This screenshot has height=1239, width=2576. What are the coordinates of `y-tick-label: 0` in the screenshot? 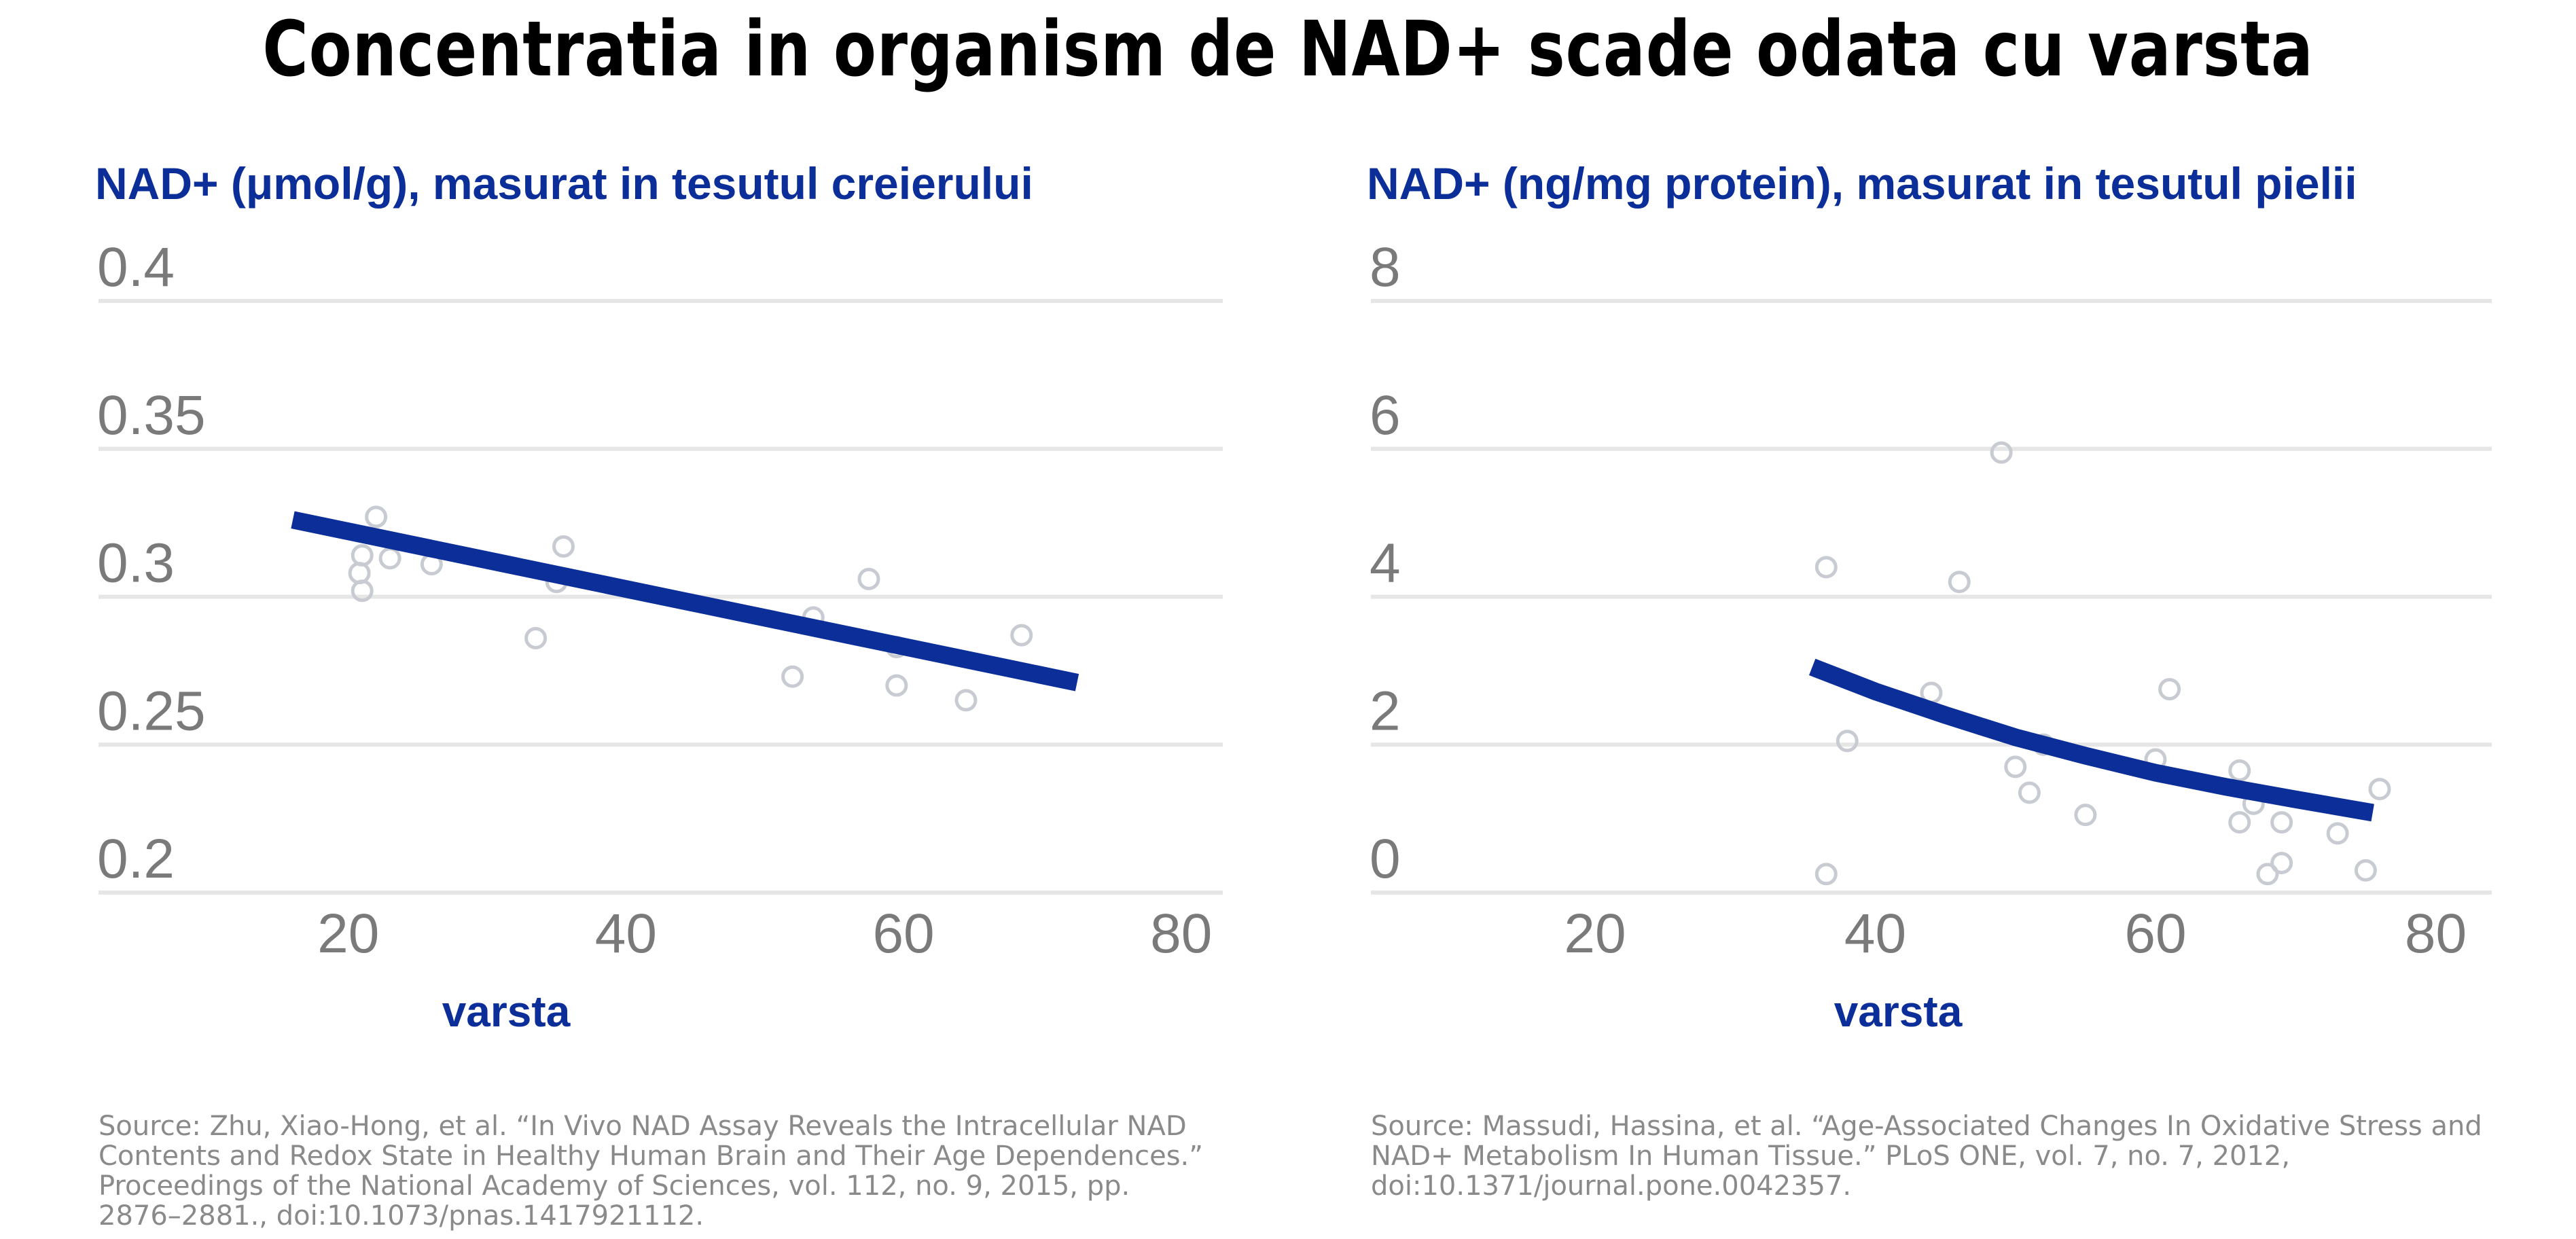 It's located at (1385, 859).